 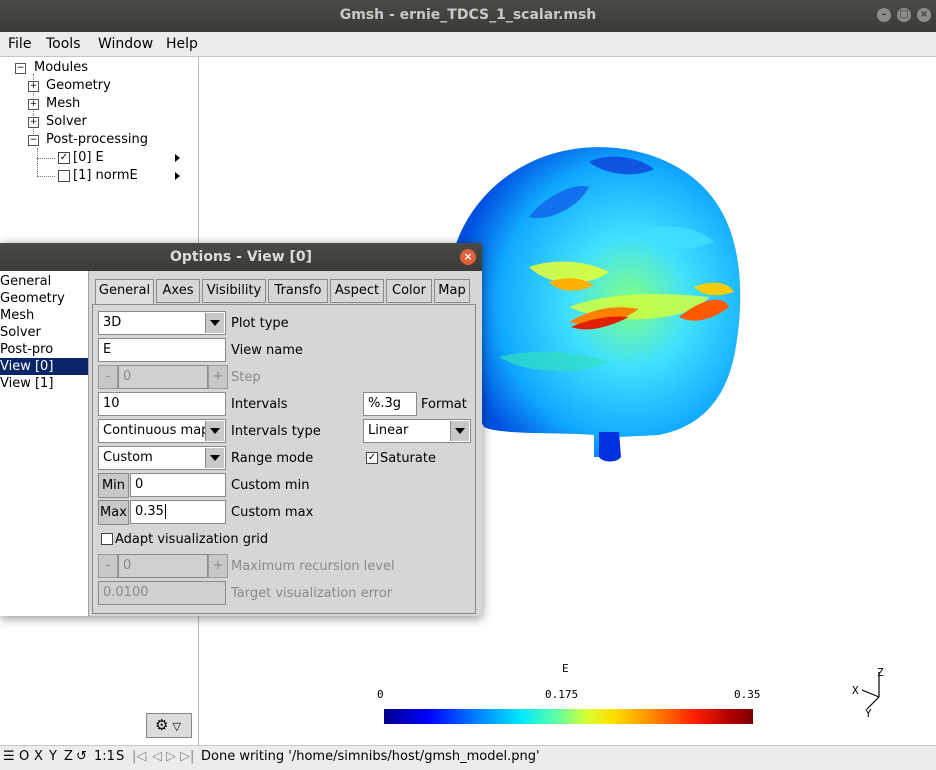 What do you see at coordinates (107, 539) in the screenshot?
I see `adapt-grid-checkbox` at bounding box center [107, 539].